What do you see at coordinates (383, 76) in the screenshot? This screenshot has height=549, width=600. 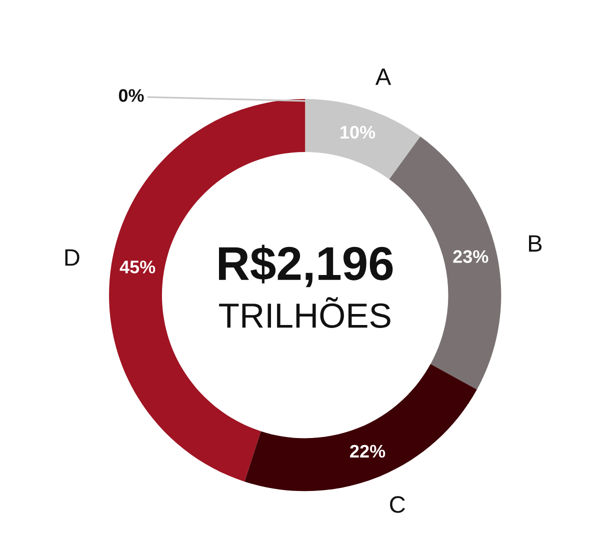 I see `slice-label: A` at bounding box center [383, 76].